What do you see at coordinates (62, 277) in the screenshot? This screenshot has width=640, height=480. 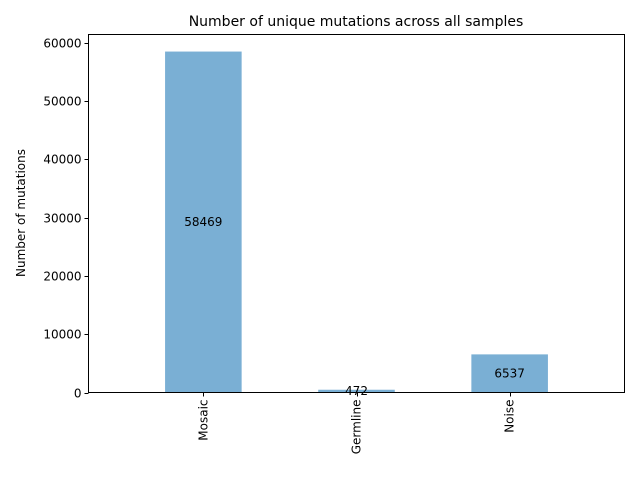 I see `y-tick-label: 20000` at bounding box center [62, 277].